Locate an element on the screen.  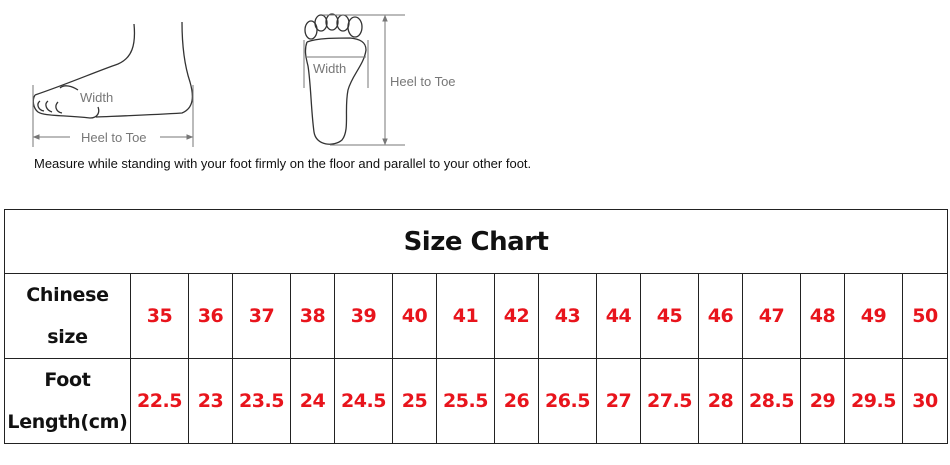
length-cell: 24 is located at coordinates (312, 401).